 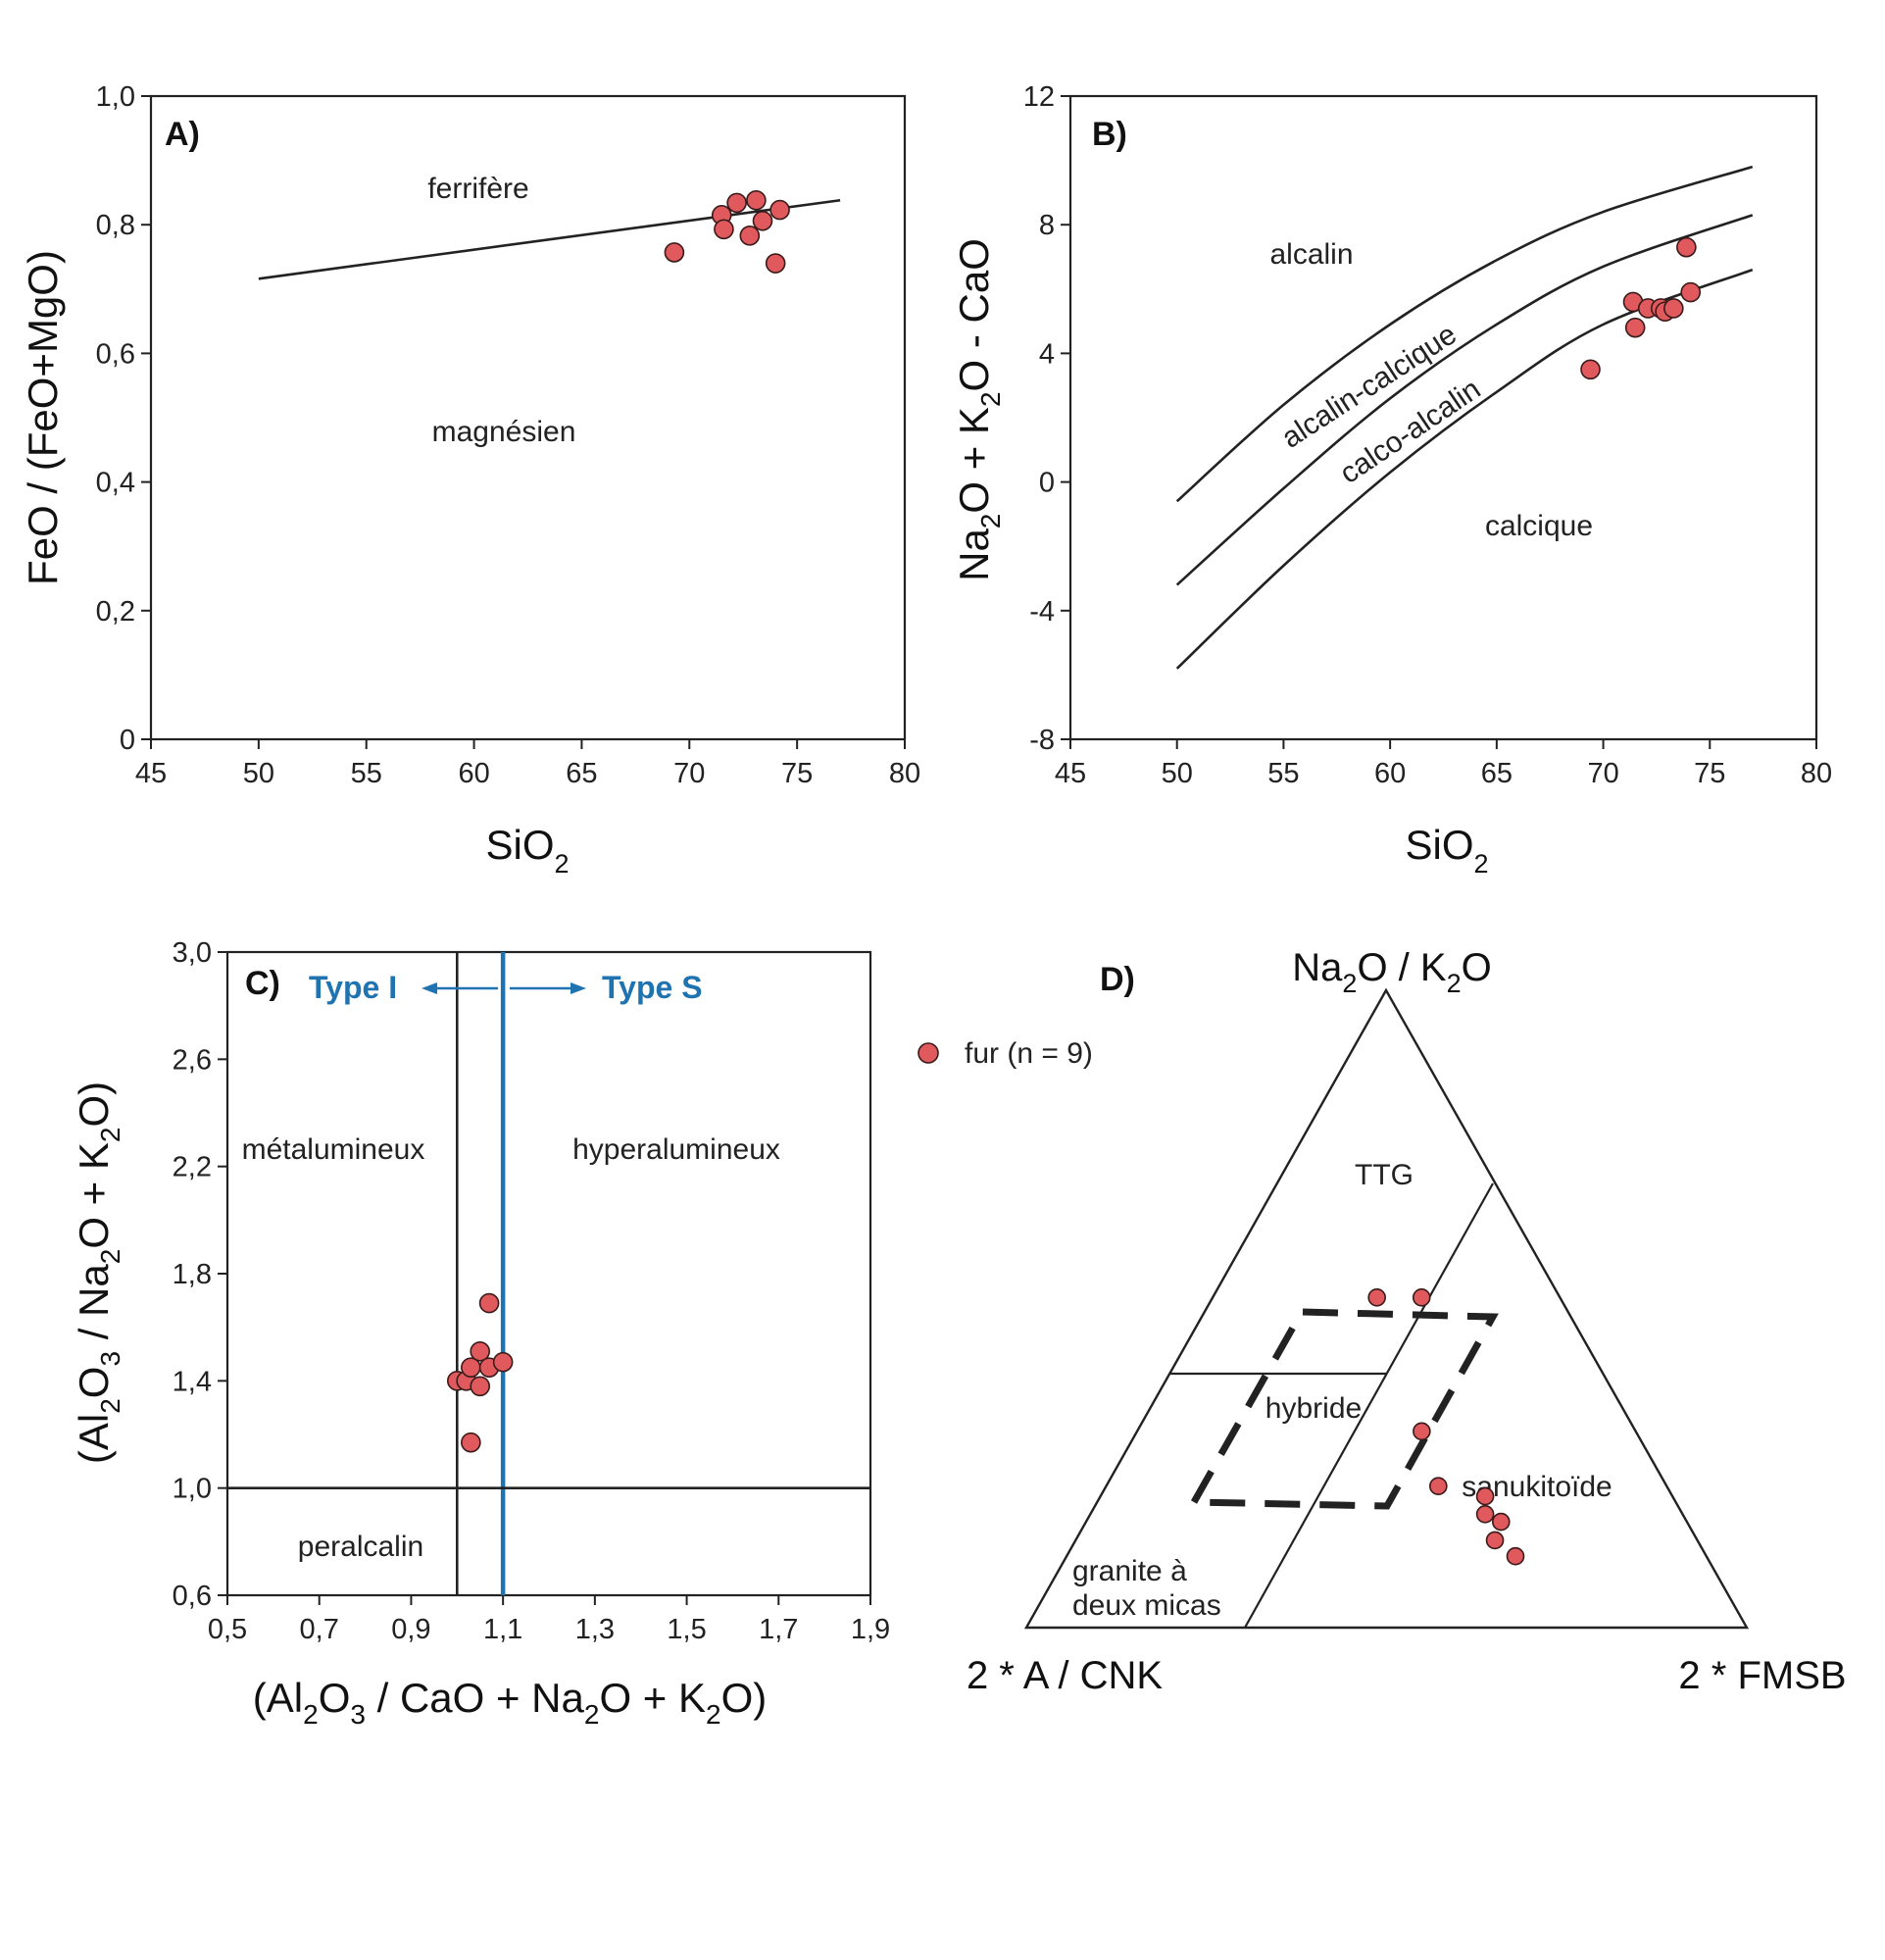 What do you see at coordinates (1313, 1408) in the screenshot?
I see `field-label-hybride: hybride` at bounding box center [1313, 1408].